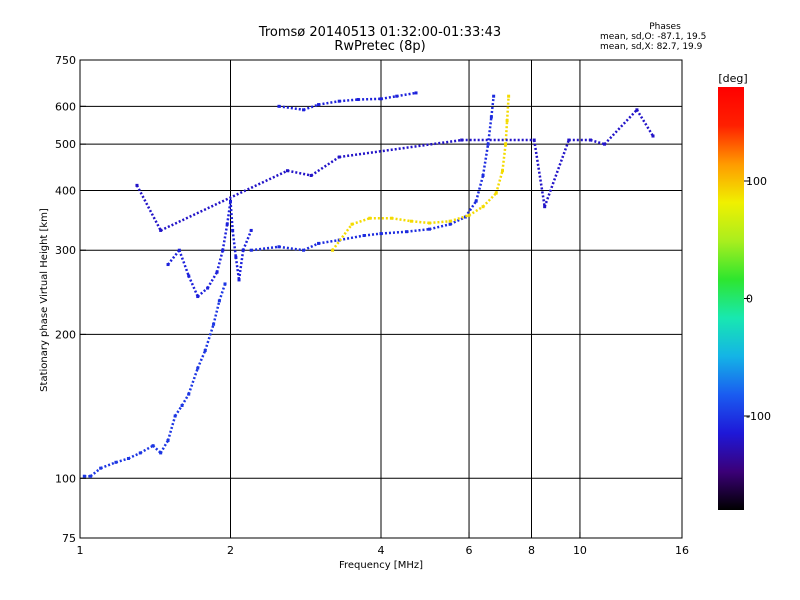 The image size is (800, 600). What do you see at coordinates (580, 550) in the screenshot?
I see `x-tick-label: 10` at bounding box center [580, 550].